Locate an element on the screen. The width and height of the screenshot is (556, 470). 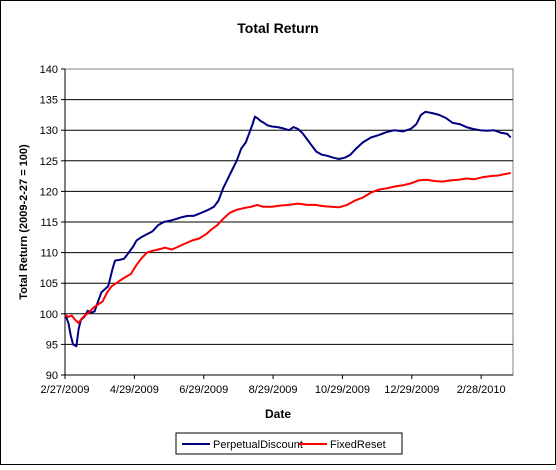
y-tick-label: 115 is located at coordinates (49, 223).